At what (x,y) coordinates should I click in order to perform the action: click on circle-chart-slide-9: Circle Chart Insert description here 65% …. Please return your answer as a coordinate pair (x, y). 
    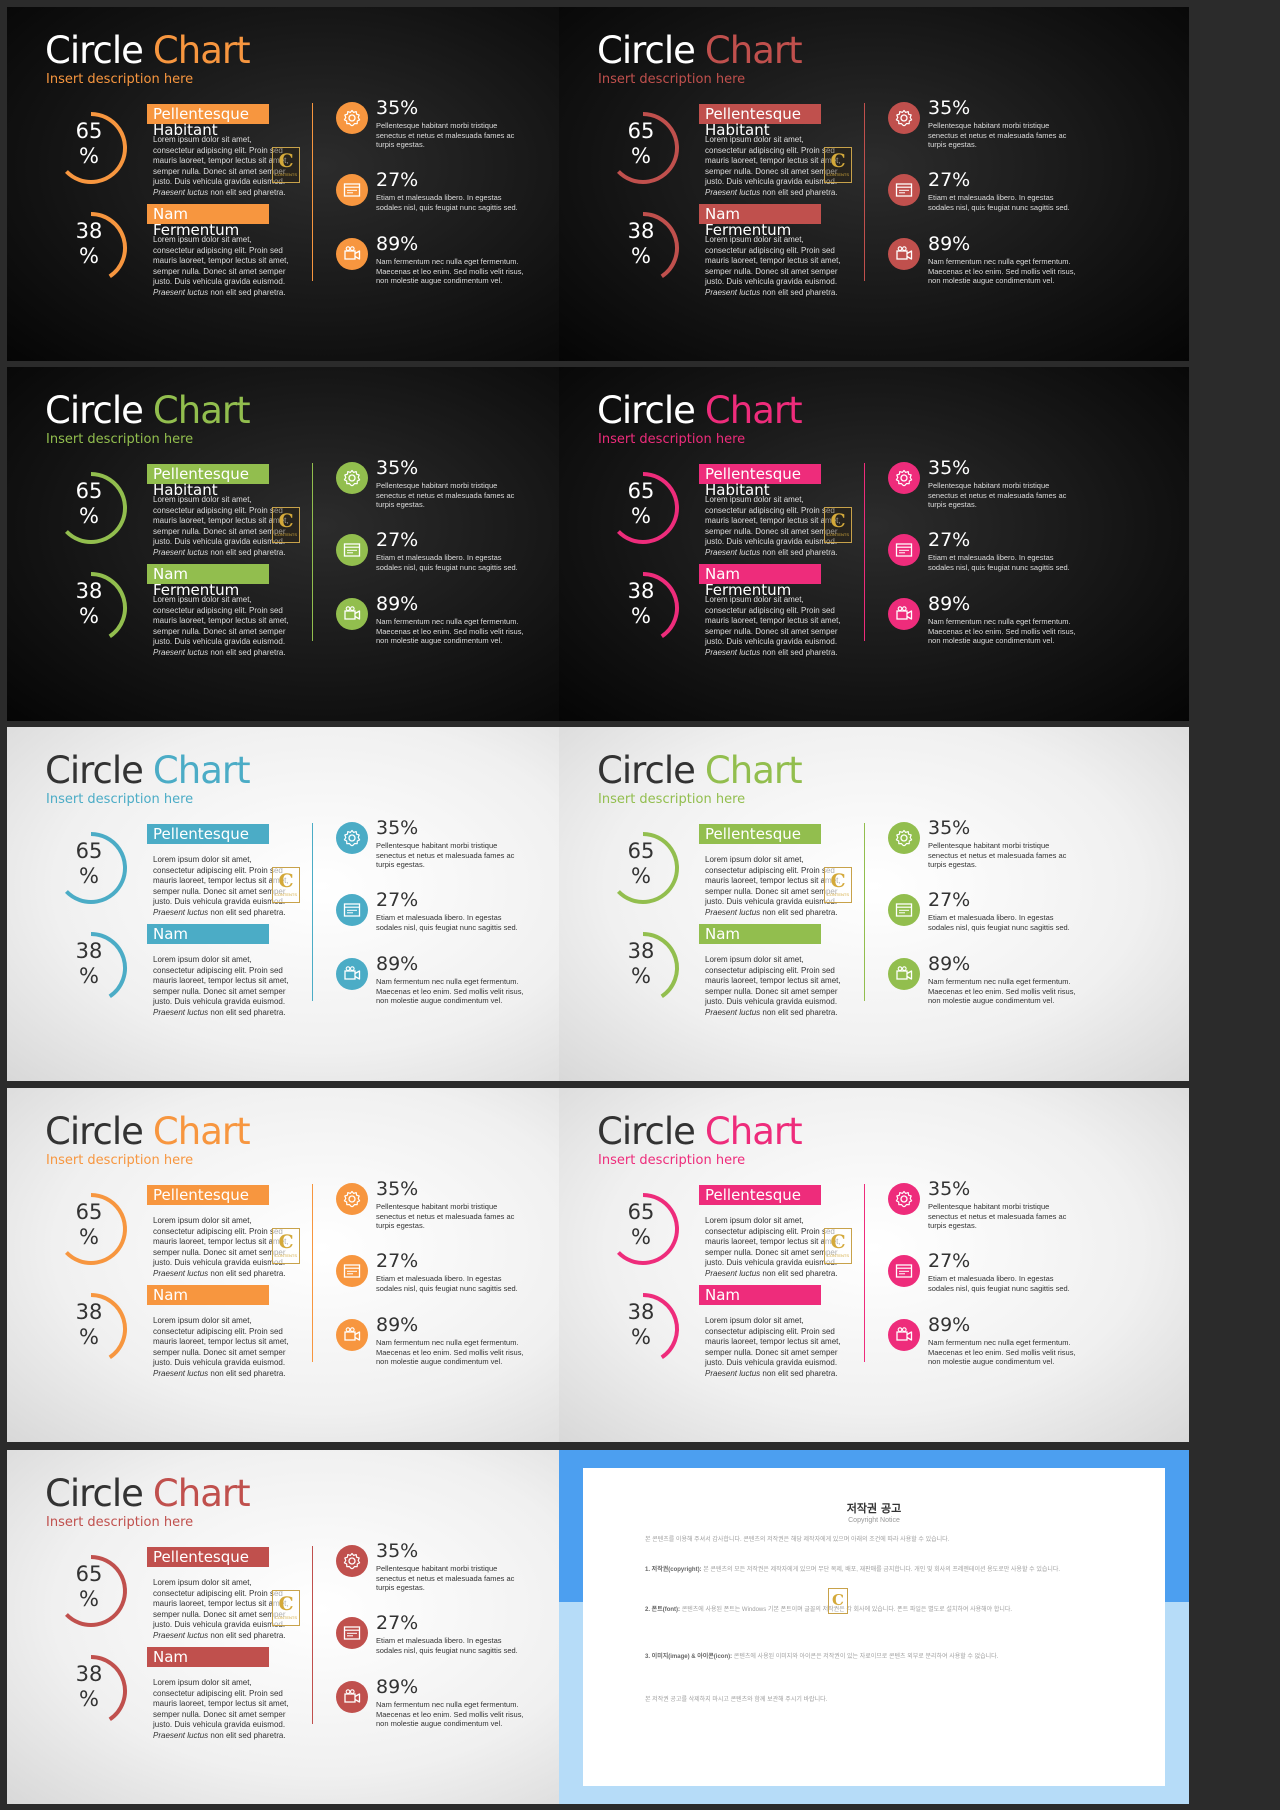
    Looking at the image, I should click on (322, 1627).